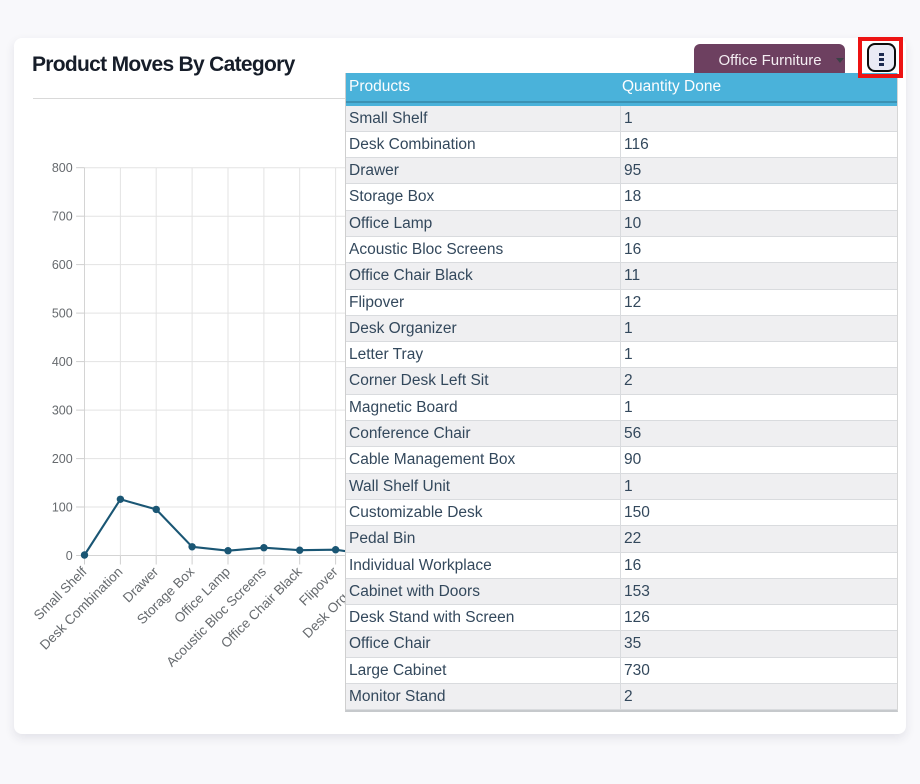 The height and width of the screenshot is (784, 920). I want to click on svg-text: 700, so click(62, 217).